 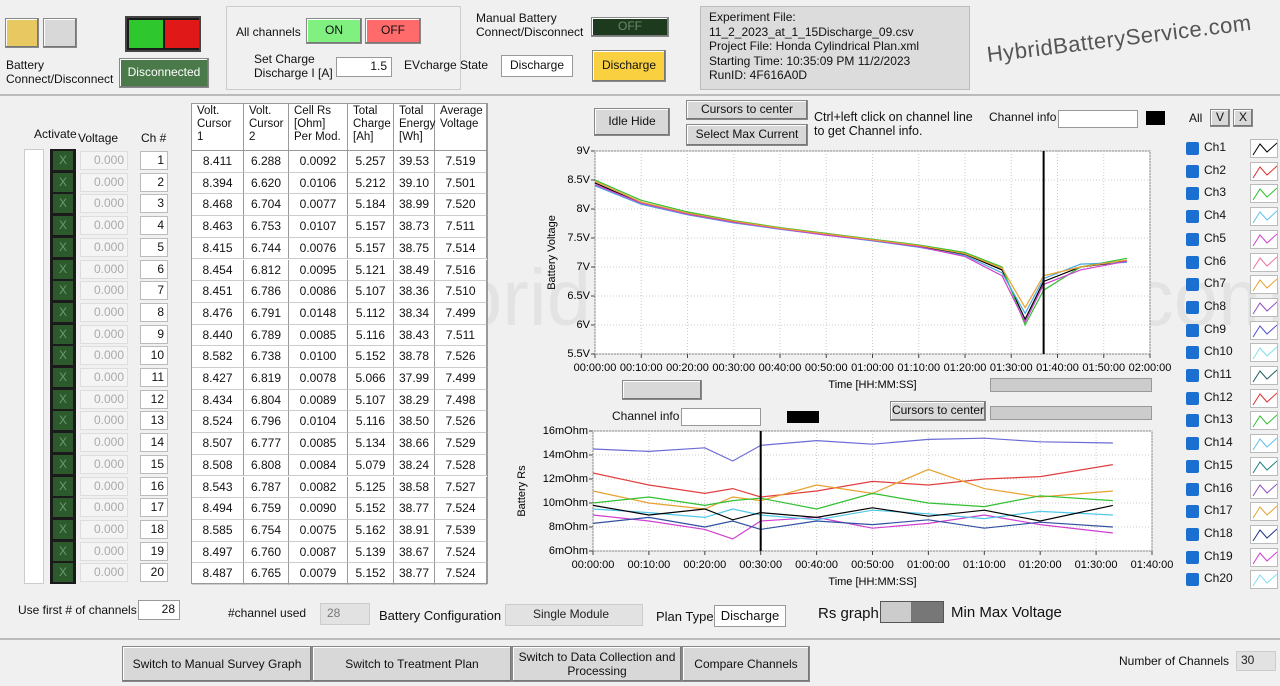 I want to click on idle-hide-button: Idle Hide, so click(x=632, y=122).